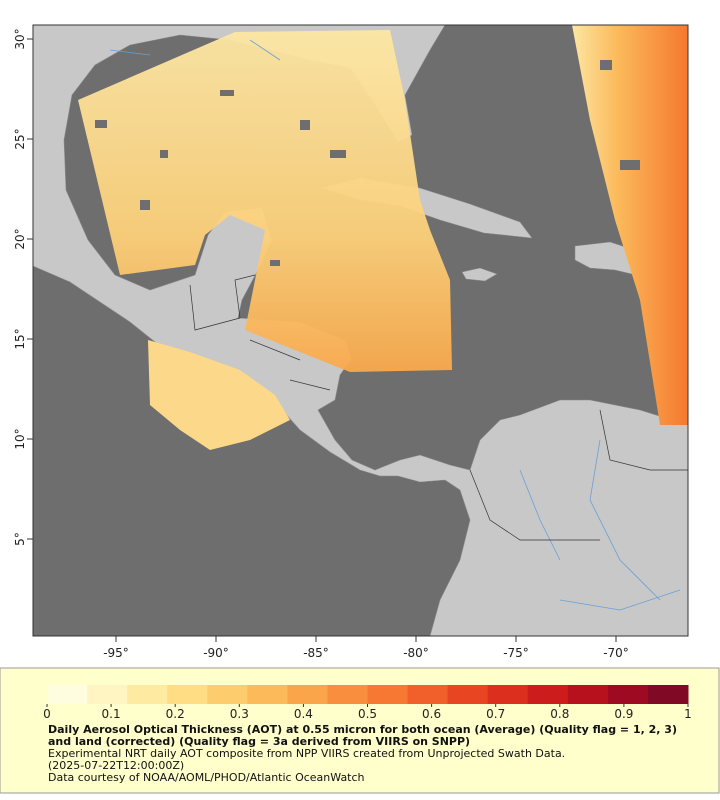  What do you see at coordinates (20, 138) in the screenshot?
I see `y-tick-label: 25°` at bounding box center [20, 138].